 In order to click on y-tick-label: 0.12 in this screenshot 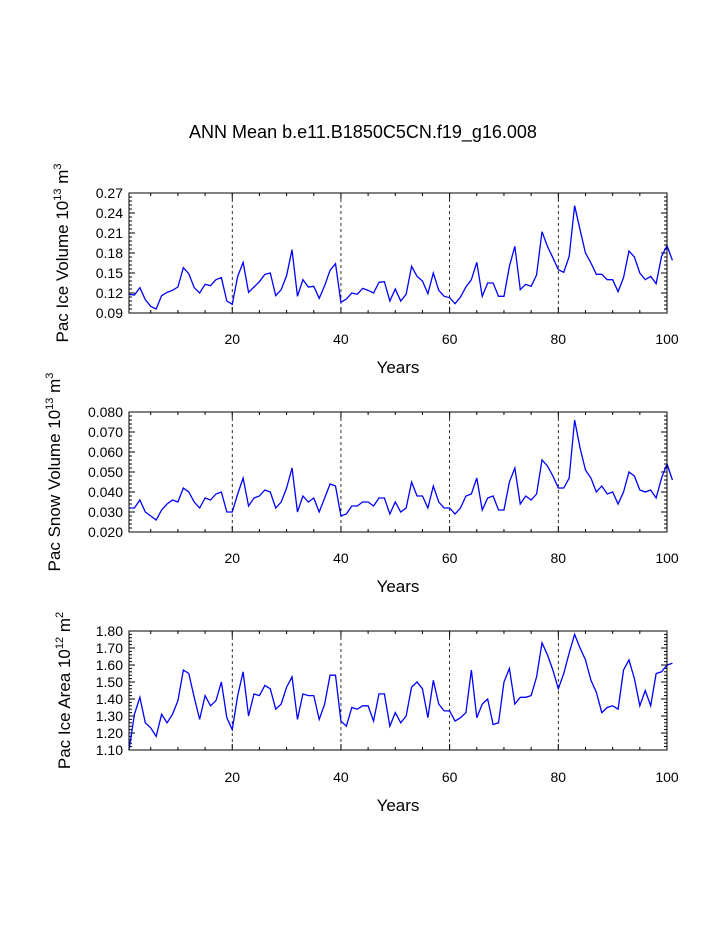, I will do `click(109, 293)`.